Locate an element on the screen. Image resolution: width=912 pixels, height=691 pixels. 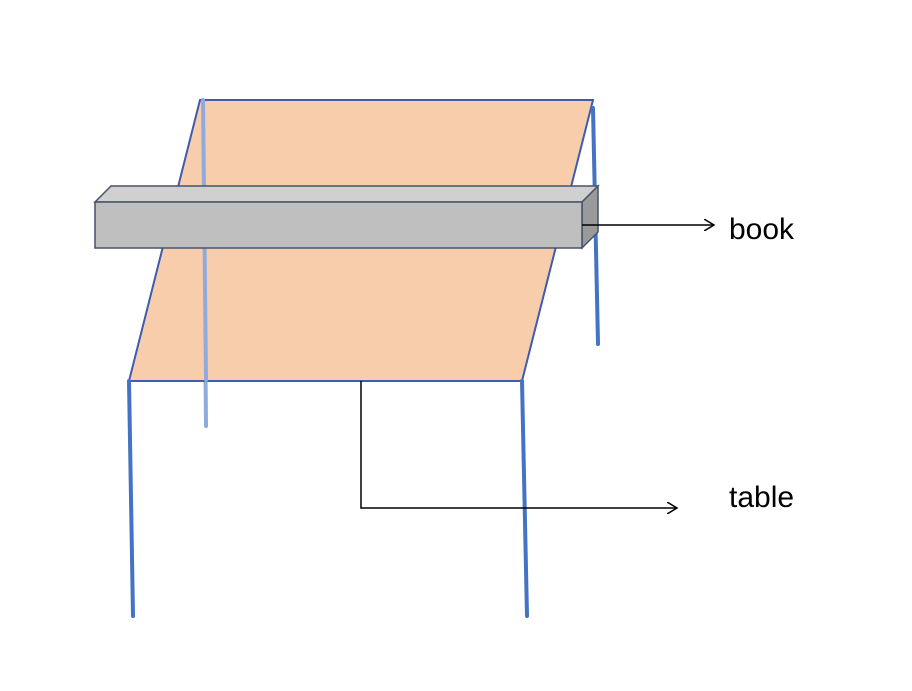
book-front-face is located at coordinates (338, 225).